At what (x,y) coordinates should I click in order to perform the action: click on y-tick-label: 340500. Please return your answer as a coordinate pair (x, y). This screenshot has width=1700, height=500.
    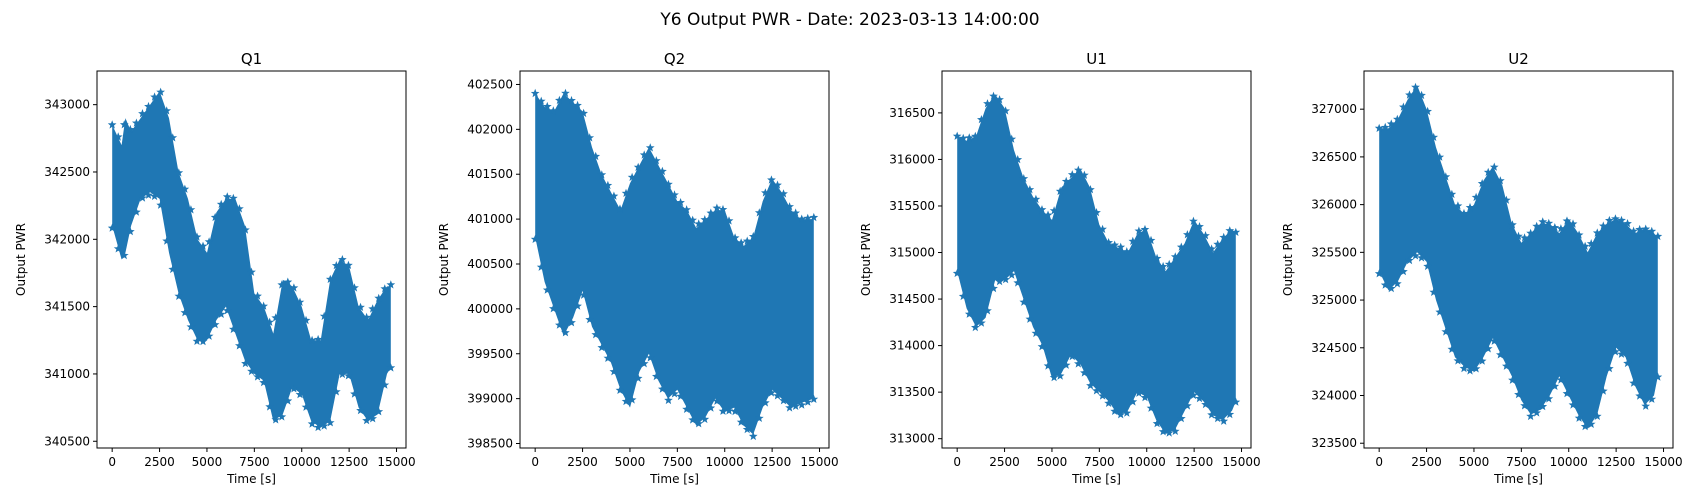
    Looking at the image, I should click on (67, 441).